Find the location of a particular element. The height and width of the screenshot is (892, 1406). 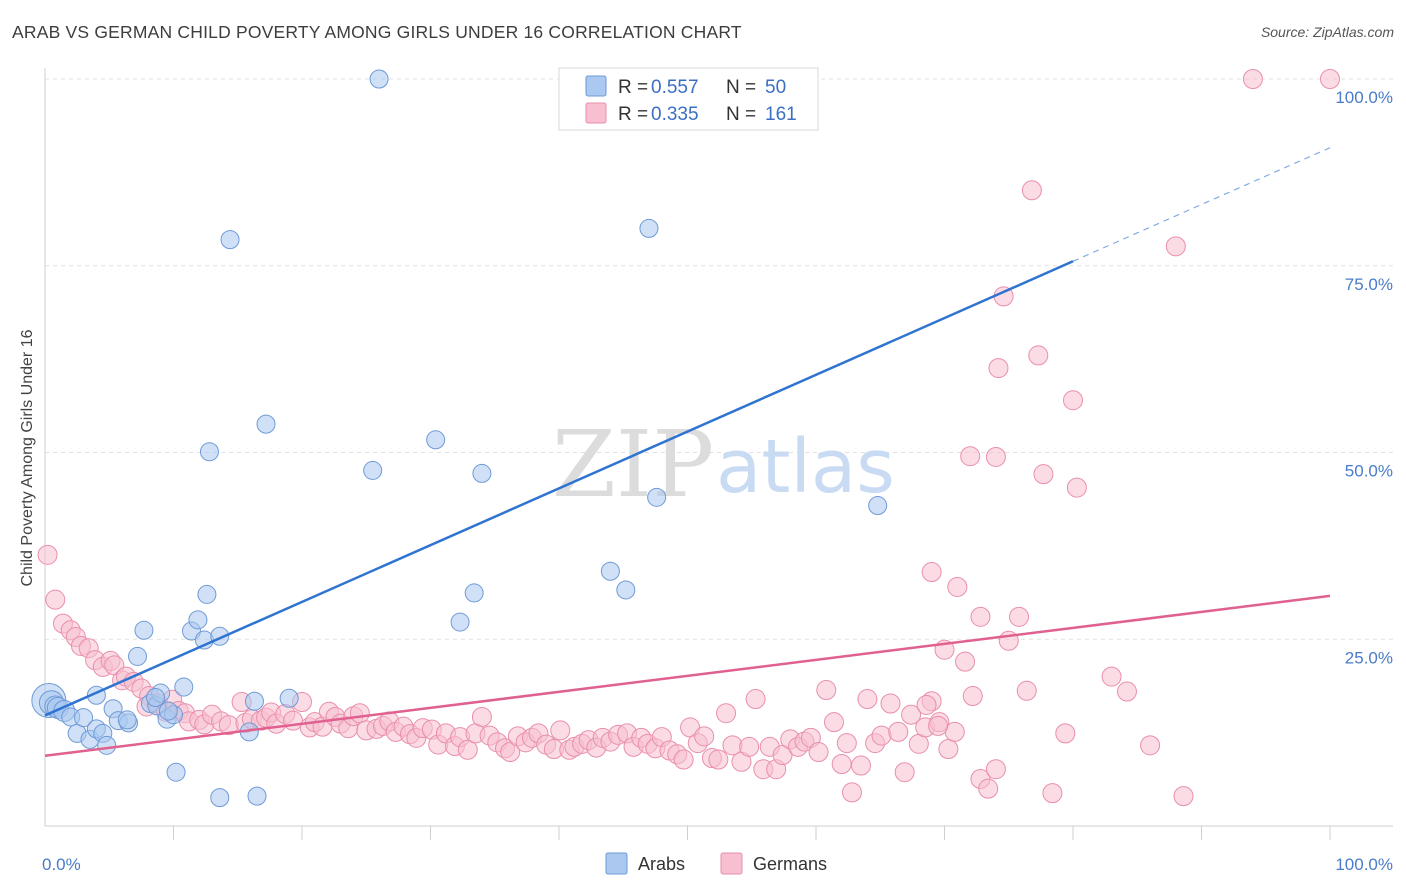

x-tick-label: 100.0% is located at coordinates (1364, 864).